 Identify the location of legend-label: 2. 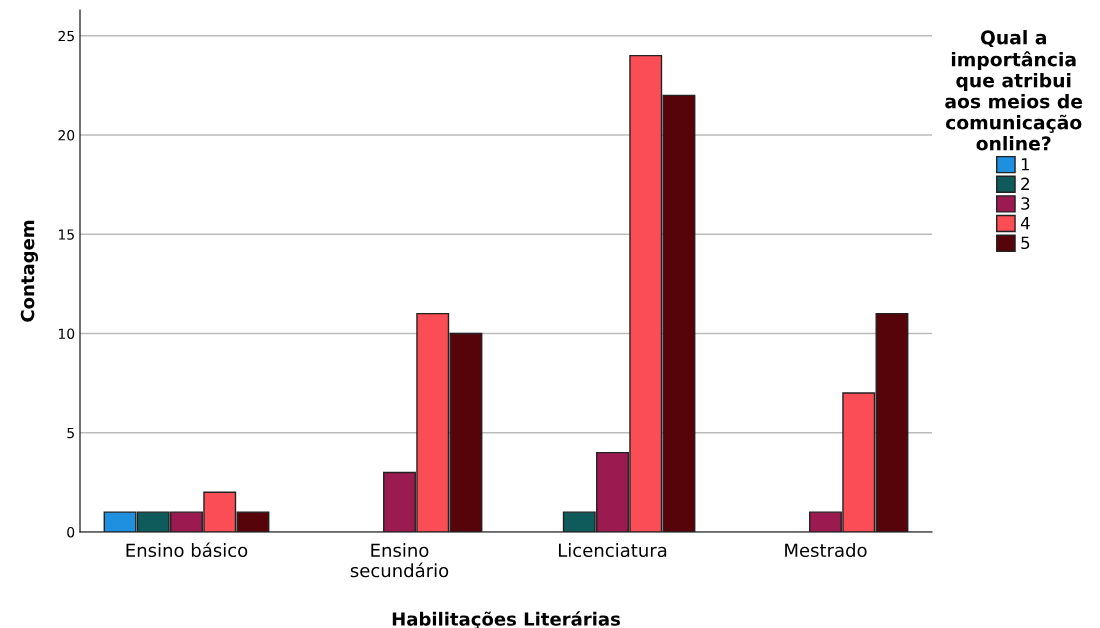
(1025, 183).